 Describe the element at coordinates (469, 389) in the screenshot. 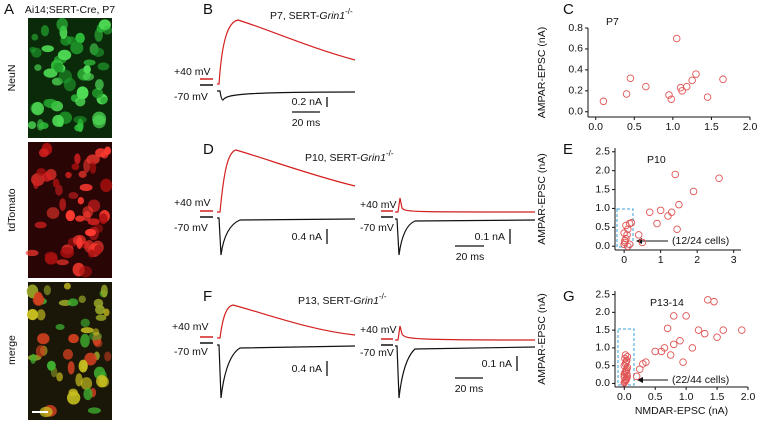

I see `scale-label: 20 ms` at that location.